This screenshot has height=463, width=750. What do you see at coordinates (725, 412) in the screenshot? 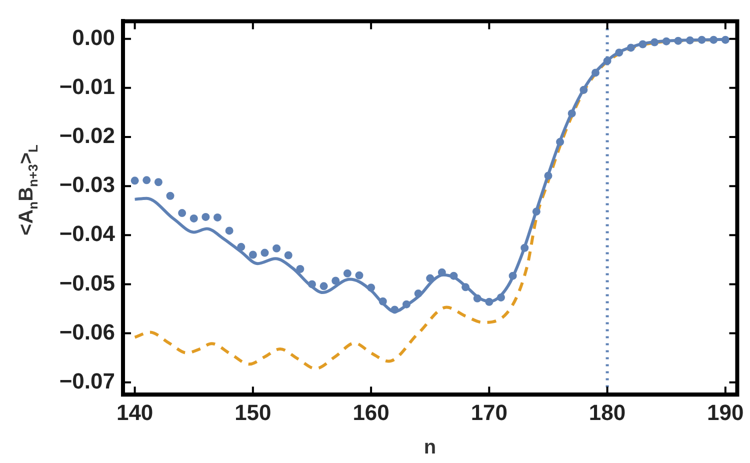
I see `x-tick-label: 190` at bounding box center [725, 412].